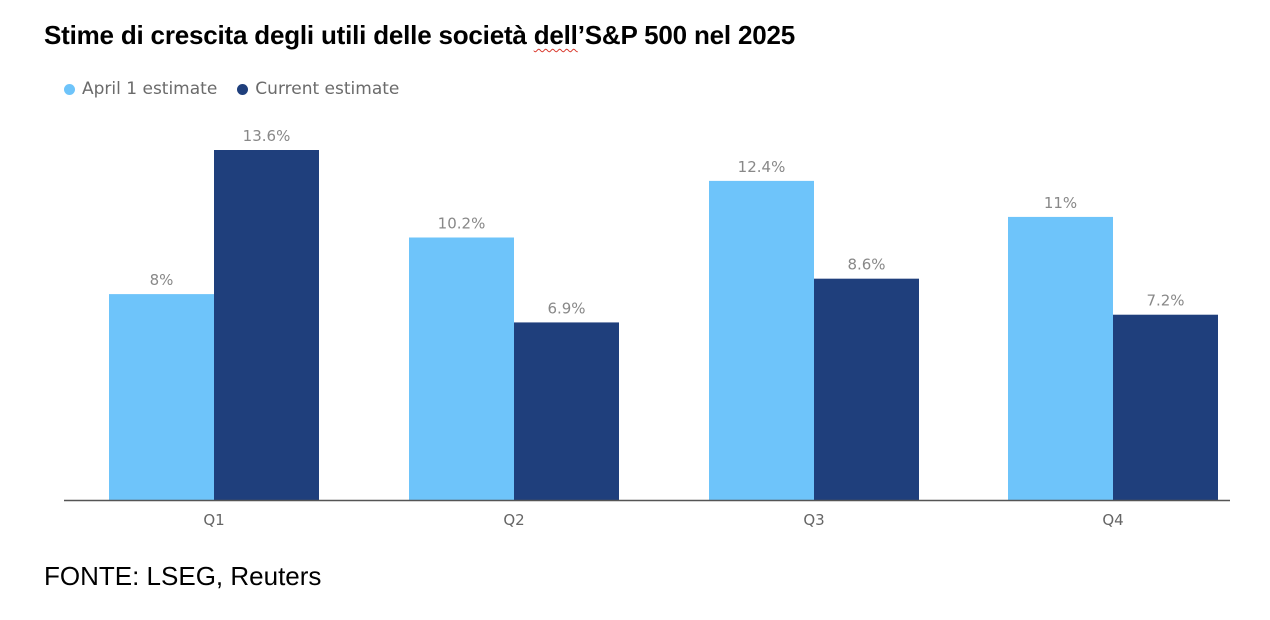  What do you see at coordinates (266, 325) in the screenshot?
I see `bar-current-q1` at bounding box center [266, 325].